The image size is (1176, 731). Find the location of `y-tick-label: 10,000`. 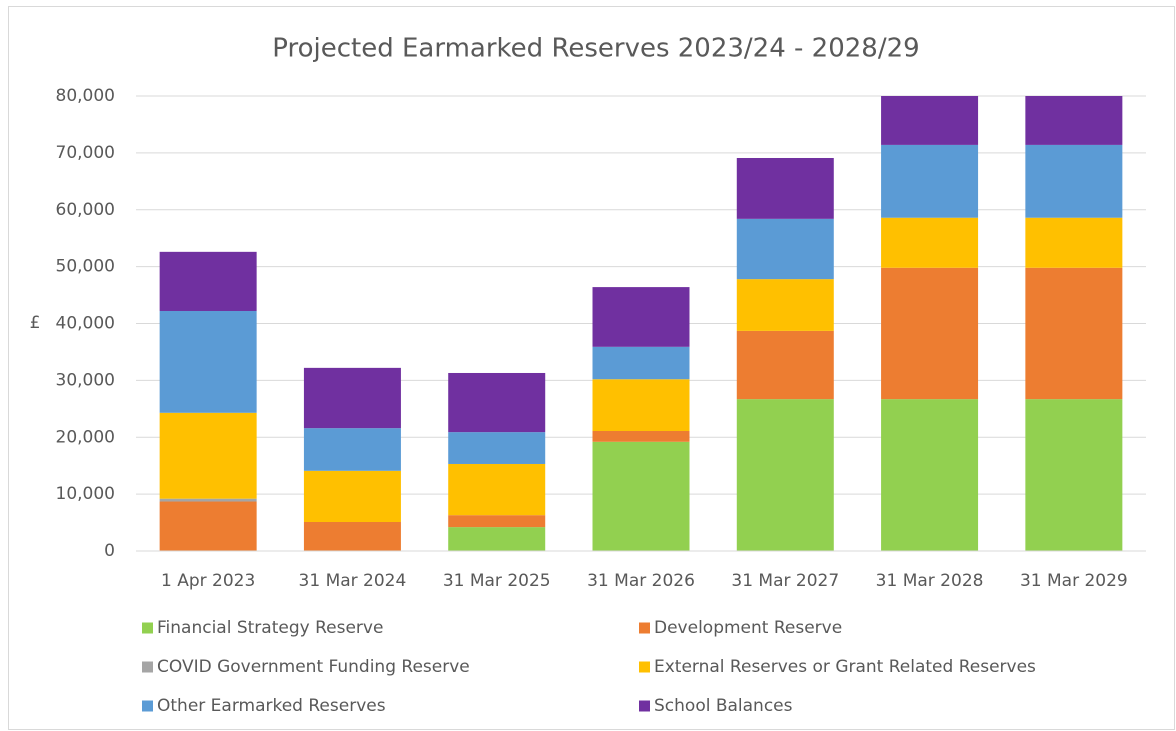

y-tick-label: 10,000 is located at coordinates (85, 494).